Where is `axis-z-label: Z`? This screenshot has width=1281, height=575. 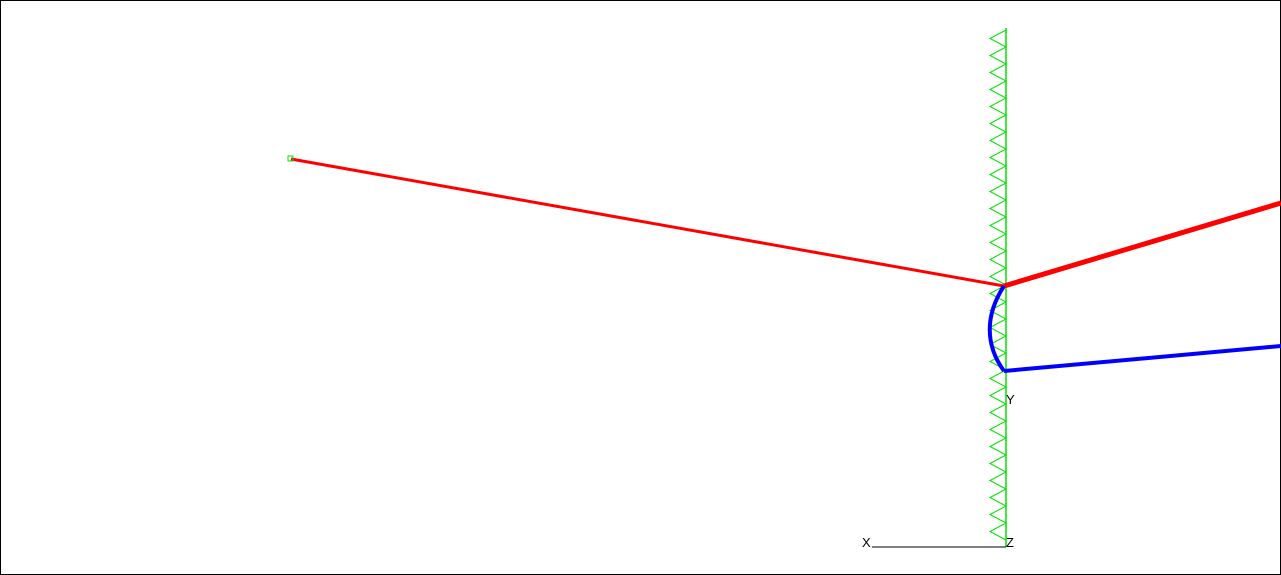
axis-z-label: Z is located at coordinates (1010, 542).